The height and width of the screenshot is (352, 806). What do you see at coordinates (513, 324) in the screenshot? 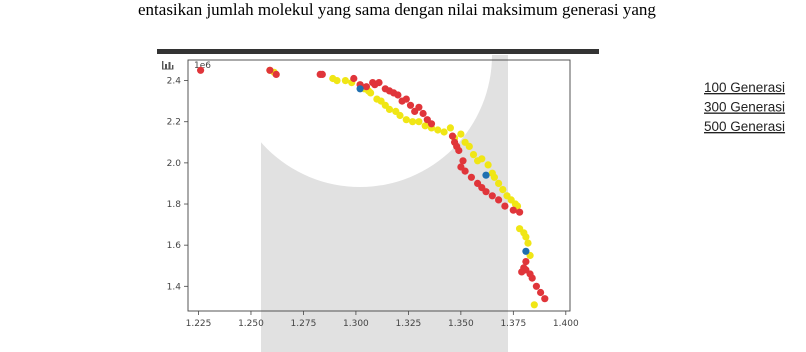
I see `x-tick-label: 1.375` at bounding box center [513, 324].